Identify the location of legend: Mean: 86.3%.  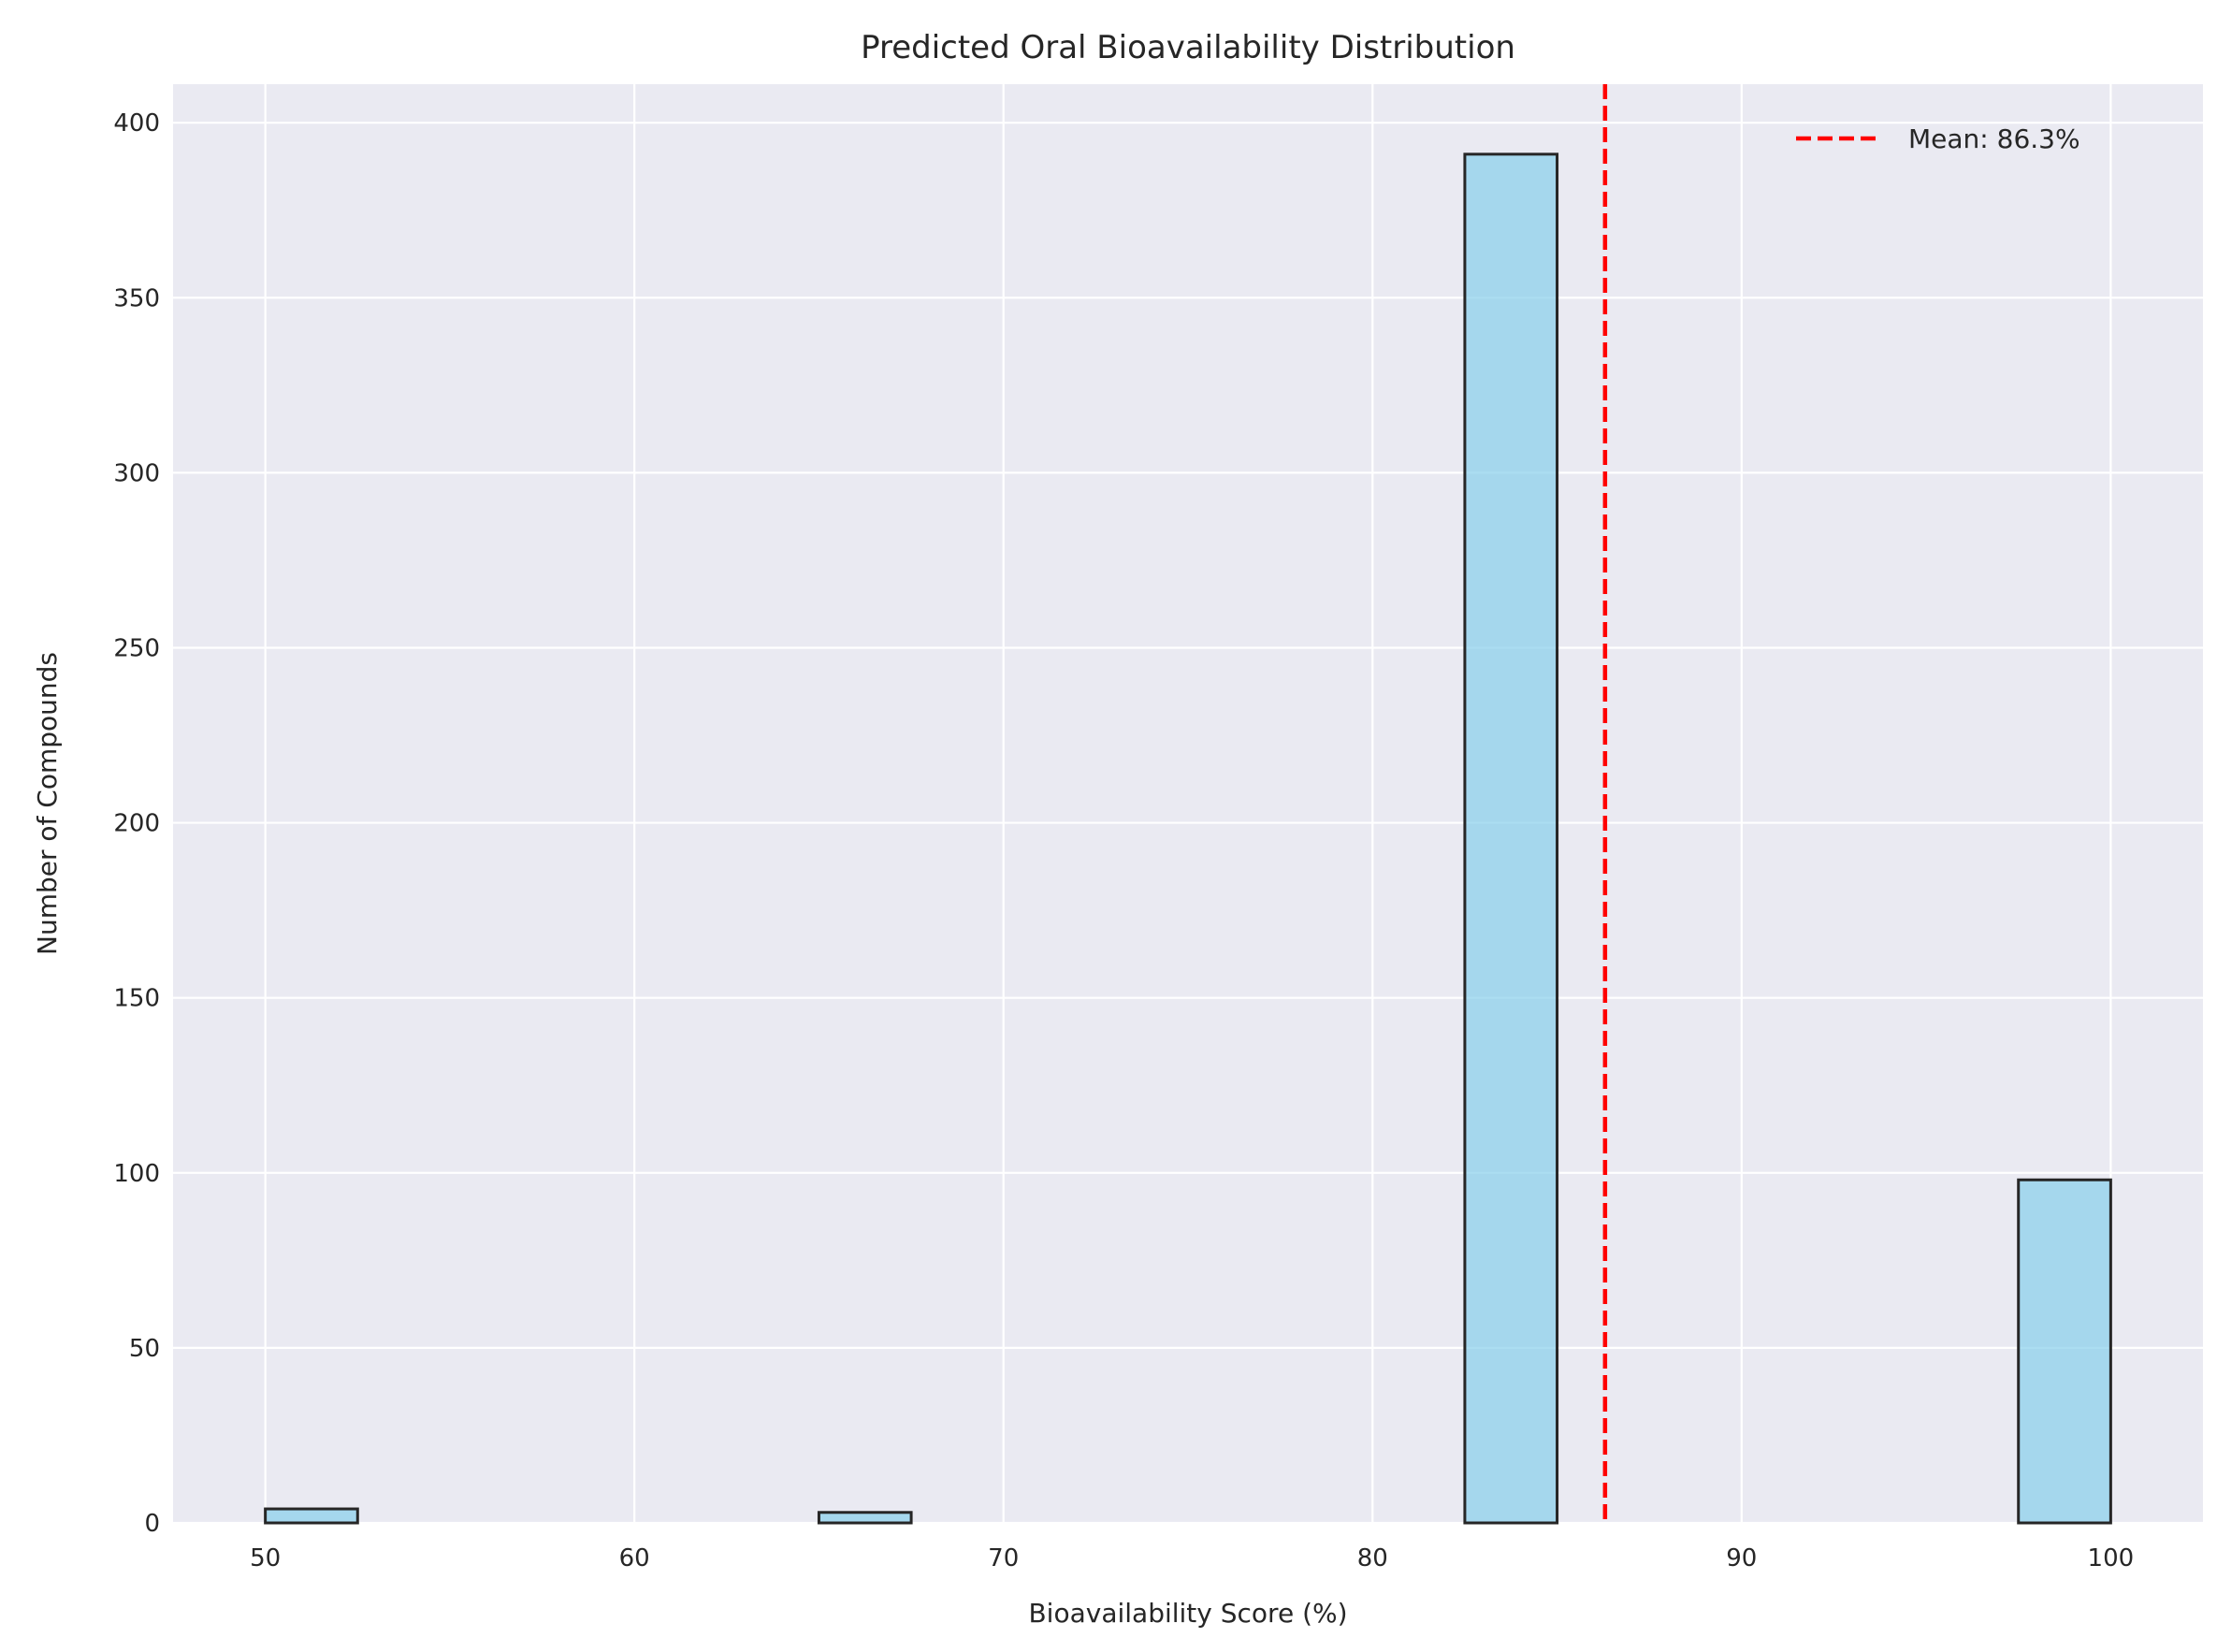
(1938, 138).